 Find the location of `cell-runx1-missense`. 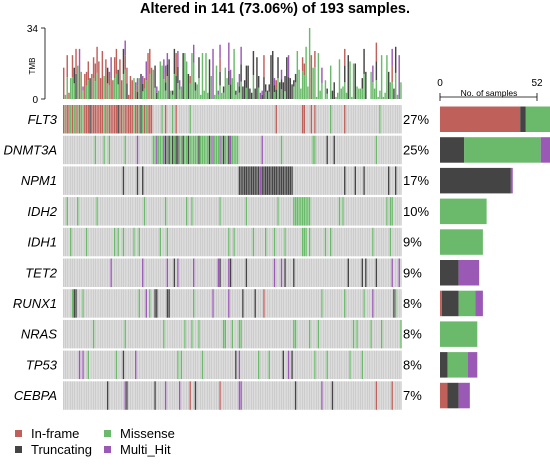

cell-runx1-missense is located at coordinates (83, 303).